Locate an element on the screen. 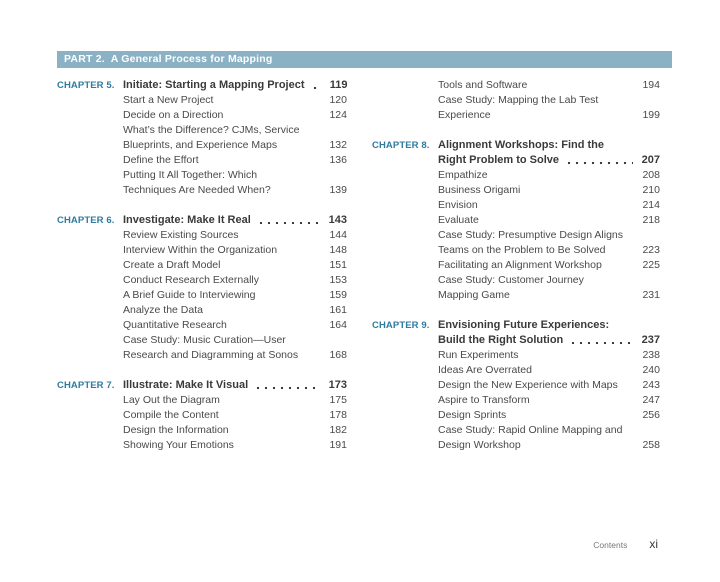 This screenshot has height=582, width=720. toc-item-last-line: Design the New Experience with Maps 243 is located at coordinates (549, 385).